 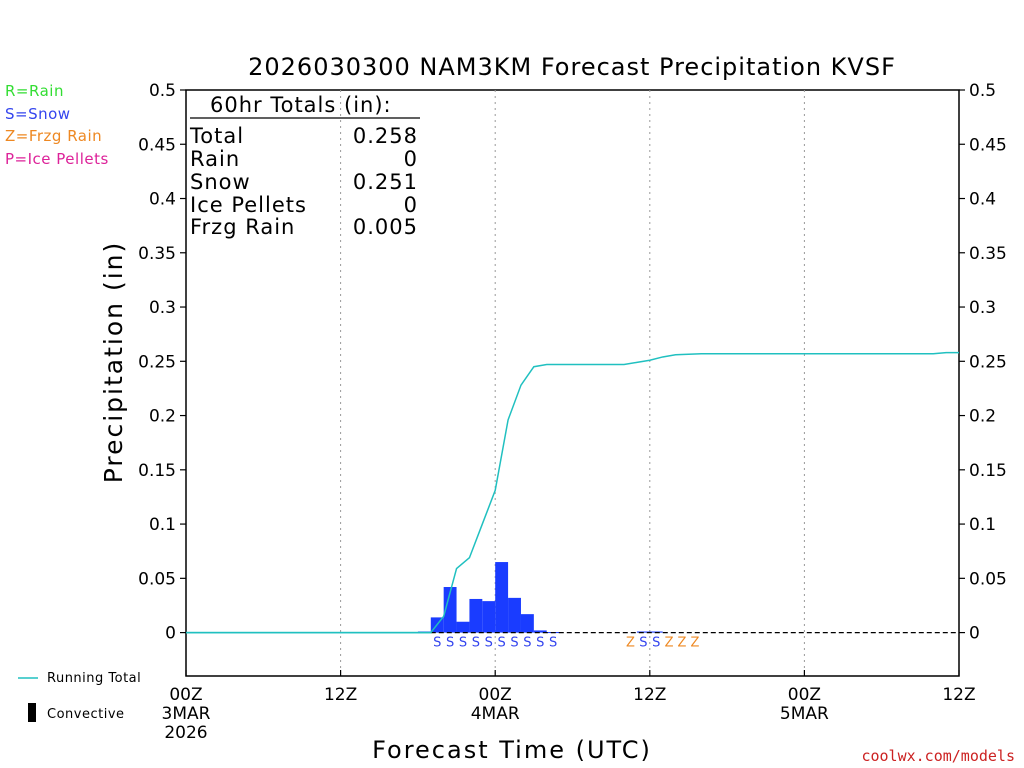 I want to click on y-tick-label-left-5: 0.25, so click(x=157, y=362).